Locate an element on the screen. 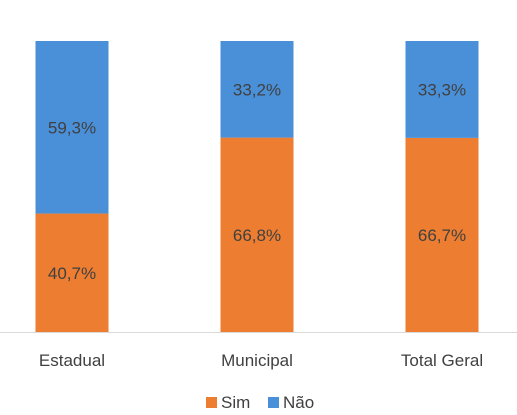  legend-label-nao: Não is located at coordinates (298, 402).